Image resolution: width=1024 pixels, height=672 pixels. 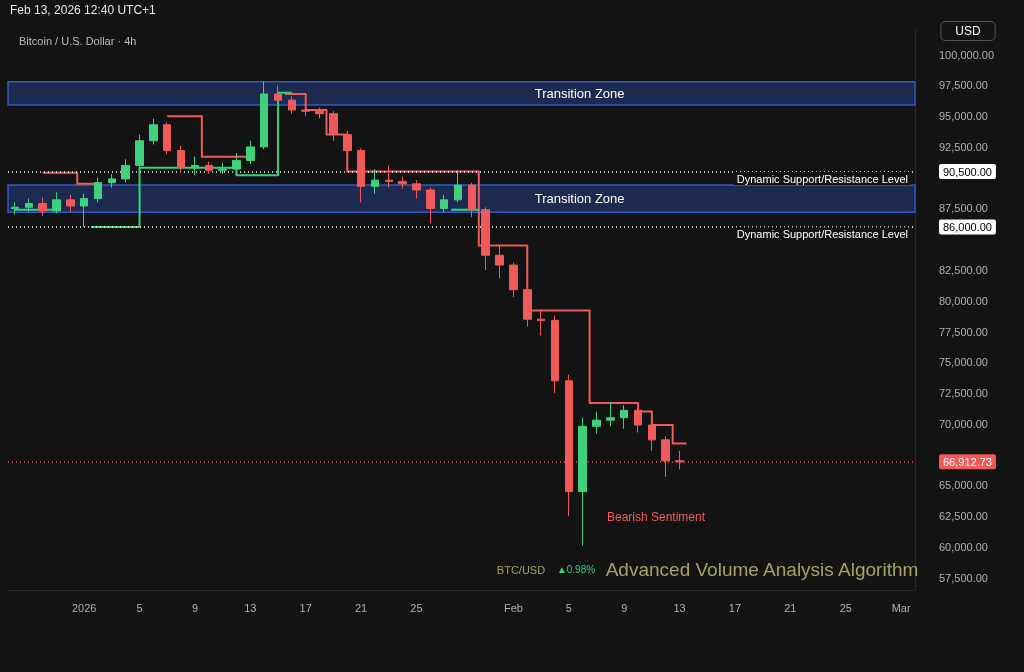 I want to click on text: Feb 13, 2026 12:40 UTC+1, so click(x=83, y=10).